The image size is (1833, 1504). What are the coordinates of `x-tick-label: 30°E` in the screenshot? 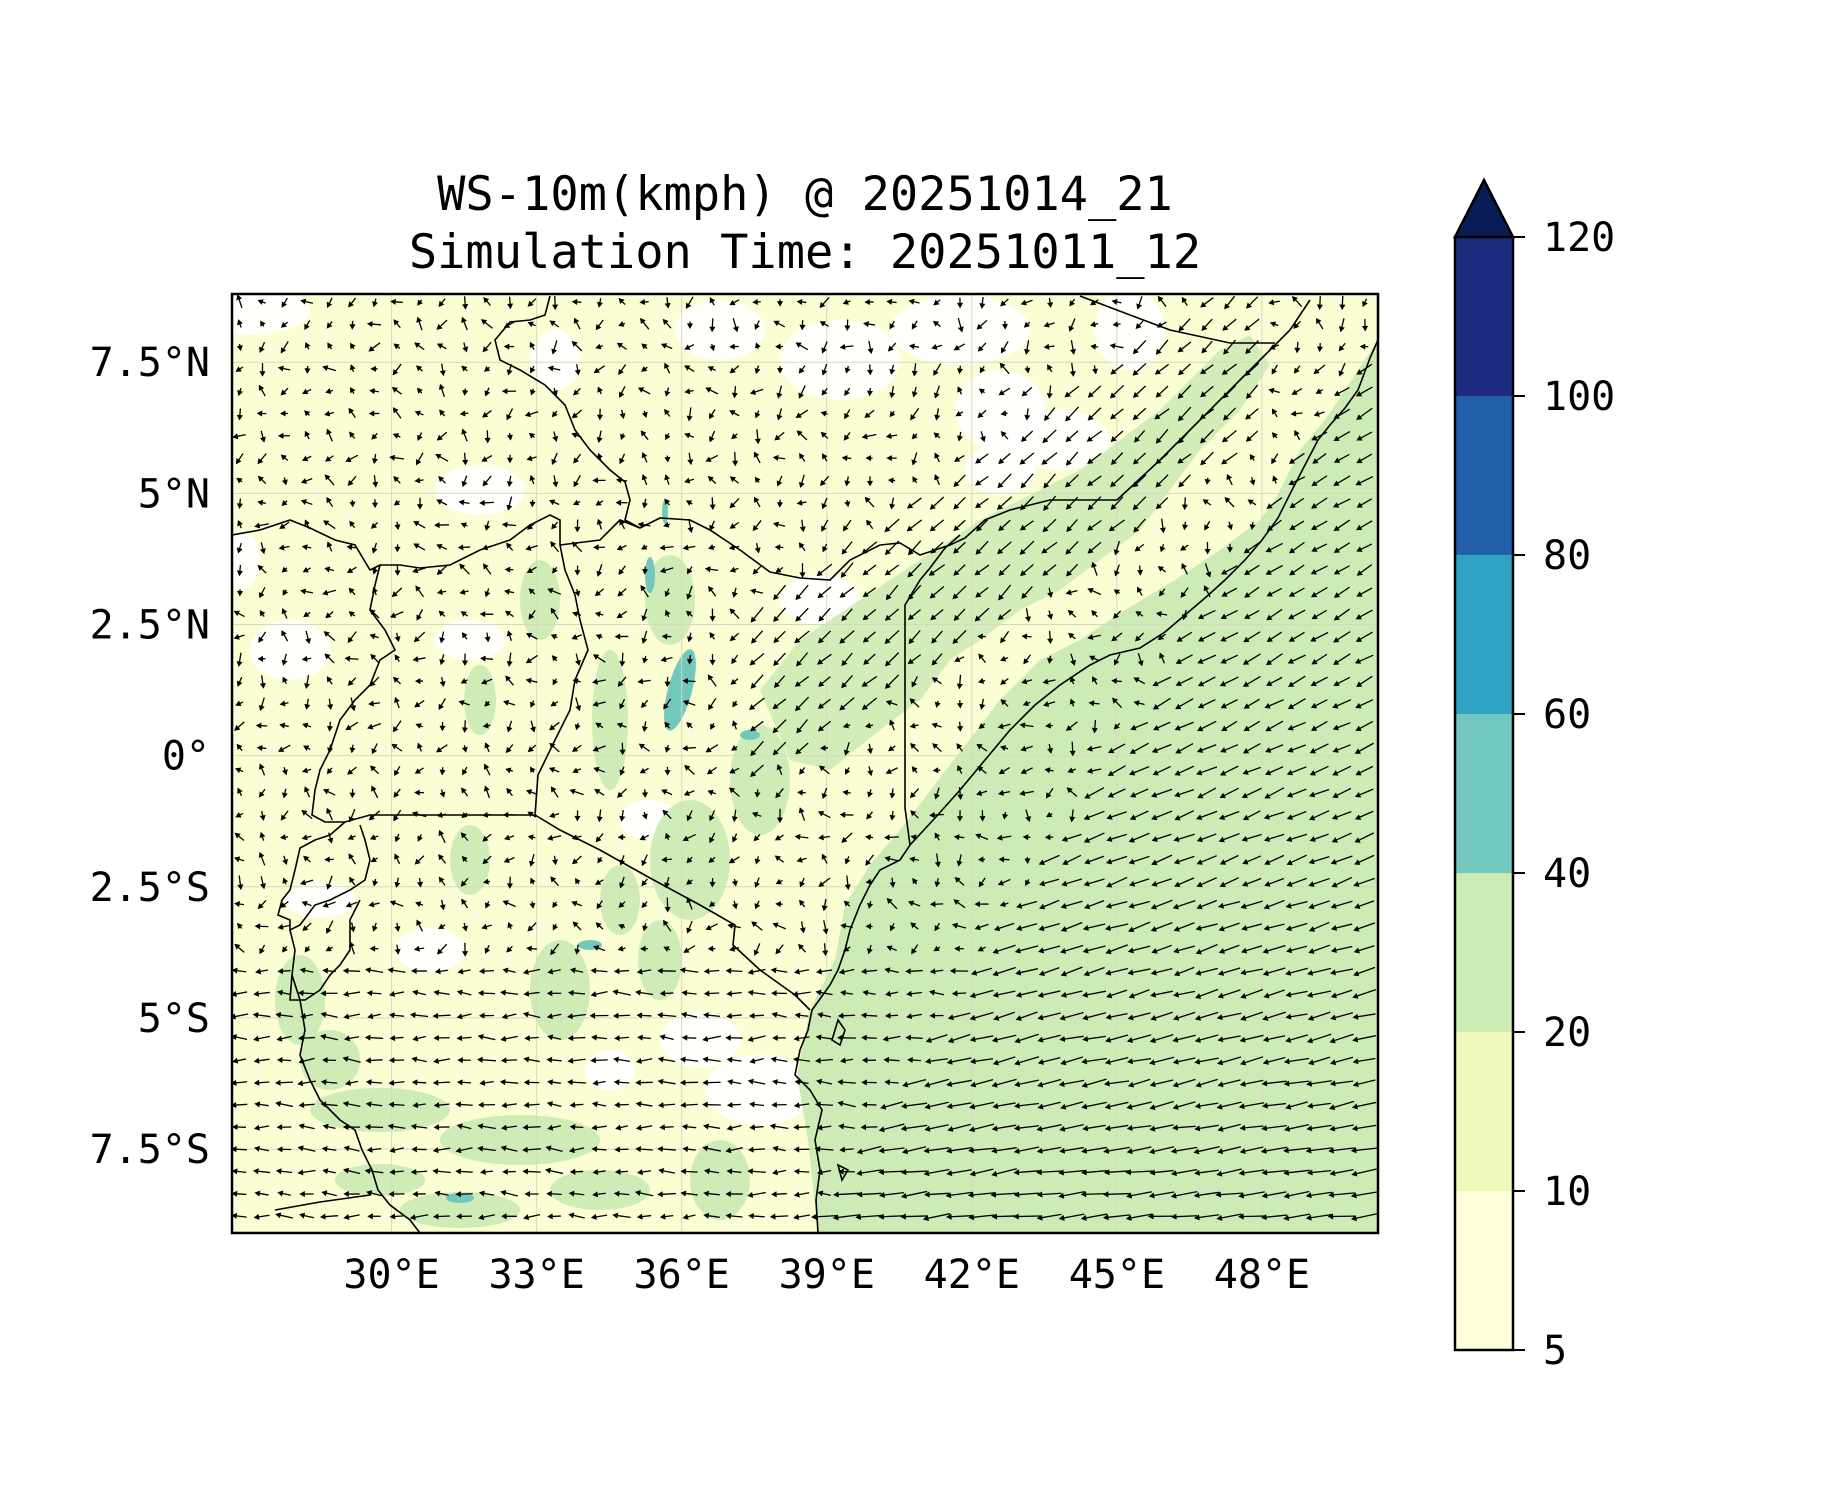 It's located at (391, 1275).